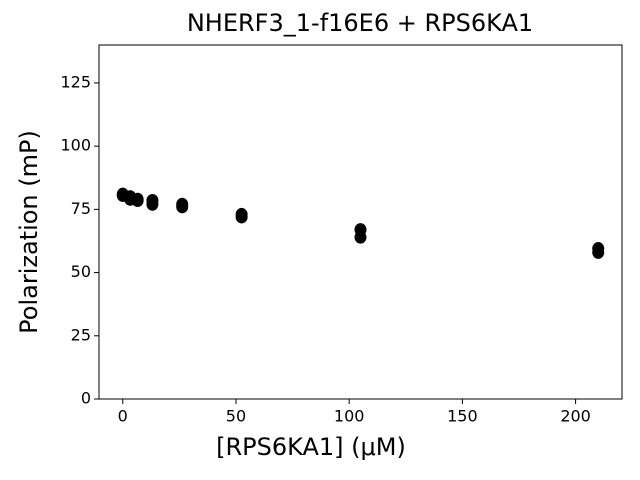  Describe the element at coordinates (360, 23) in the screenshot. I see `chart-title: NHERF3_1-f16E6 + RPS6KA1` at that location.